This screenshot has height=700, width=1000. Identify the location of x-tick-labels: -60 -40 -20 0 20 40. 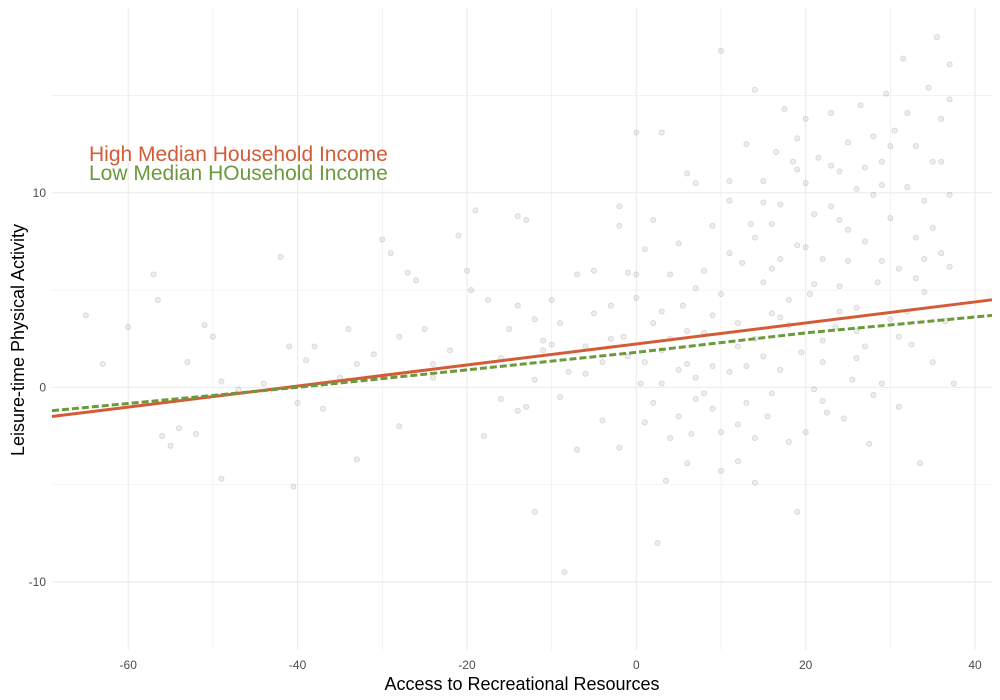
(551, 665).